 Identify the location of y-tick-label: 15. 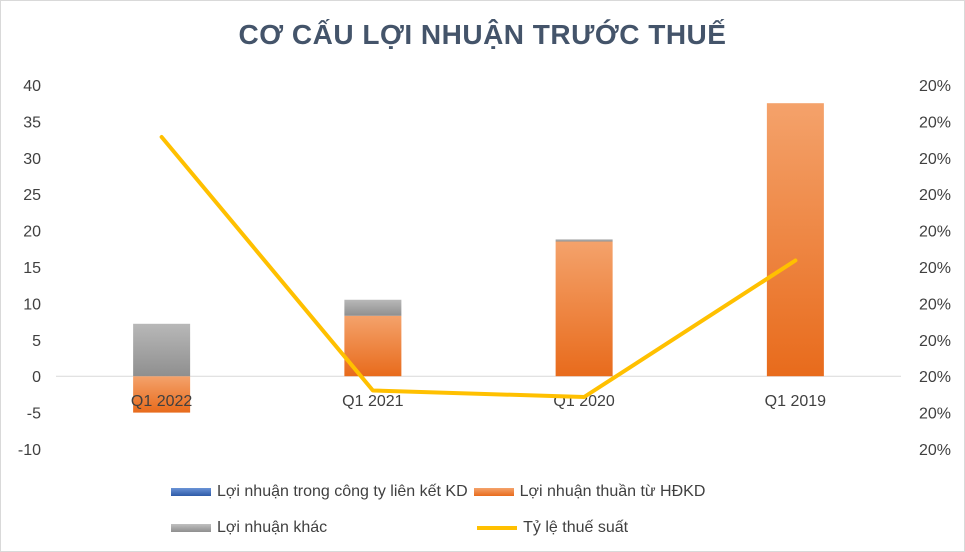
(32, 268).